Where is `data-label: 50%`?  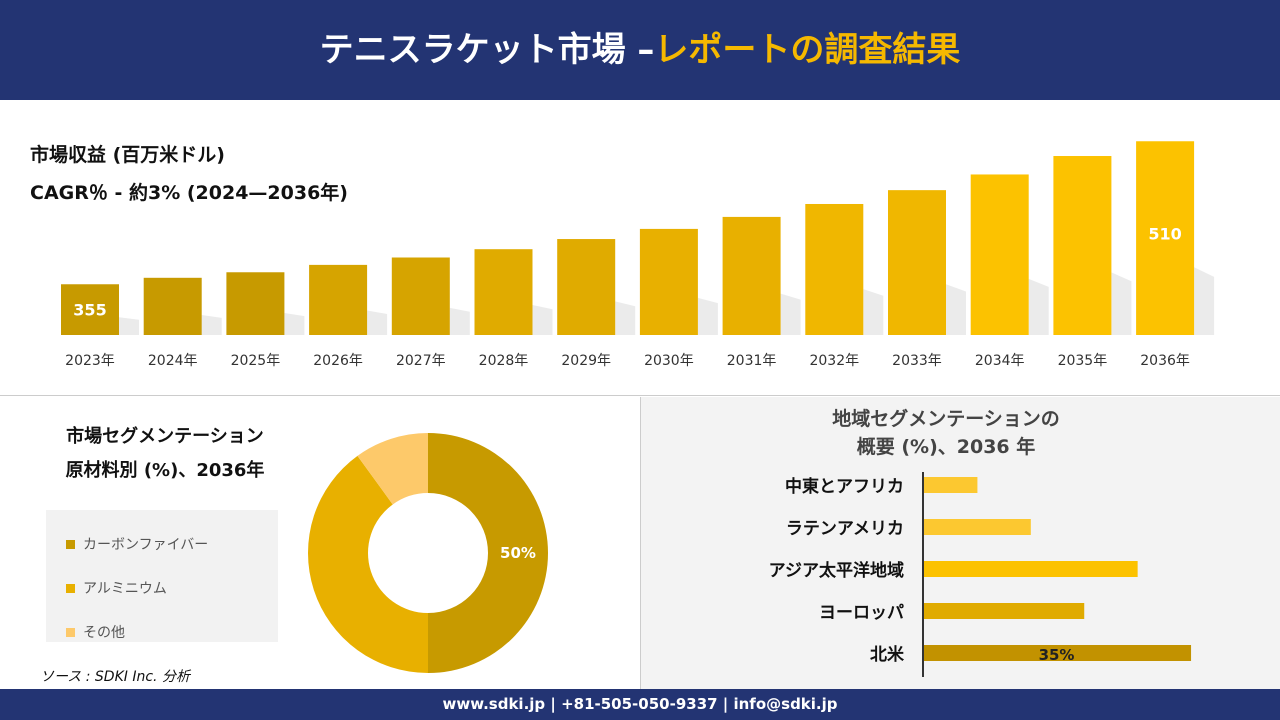 data-label: 50% is located at coordinates (518, 553).